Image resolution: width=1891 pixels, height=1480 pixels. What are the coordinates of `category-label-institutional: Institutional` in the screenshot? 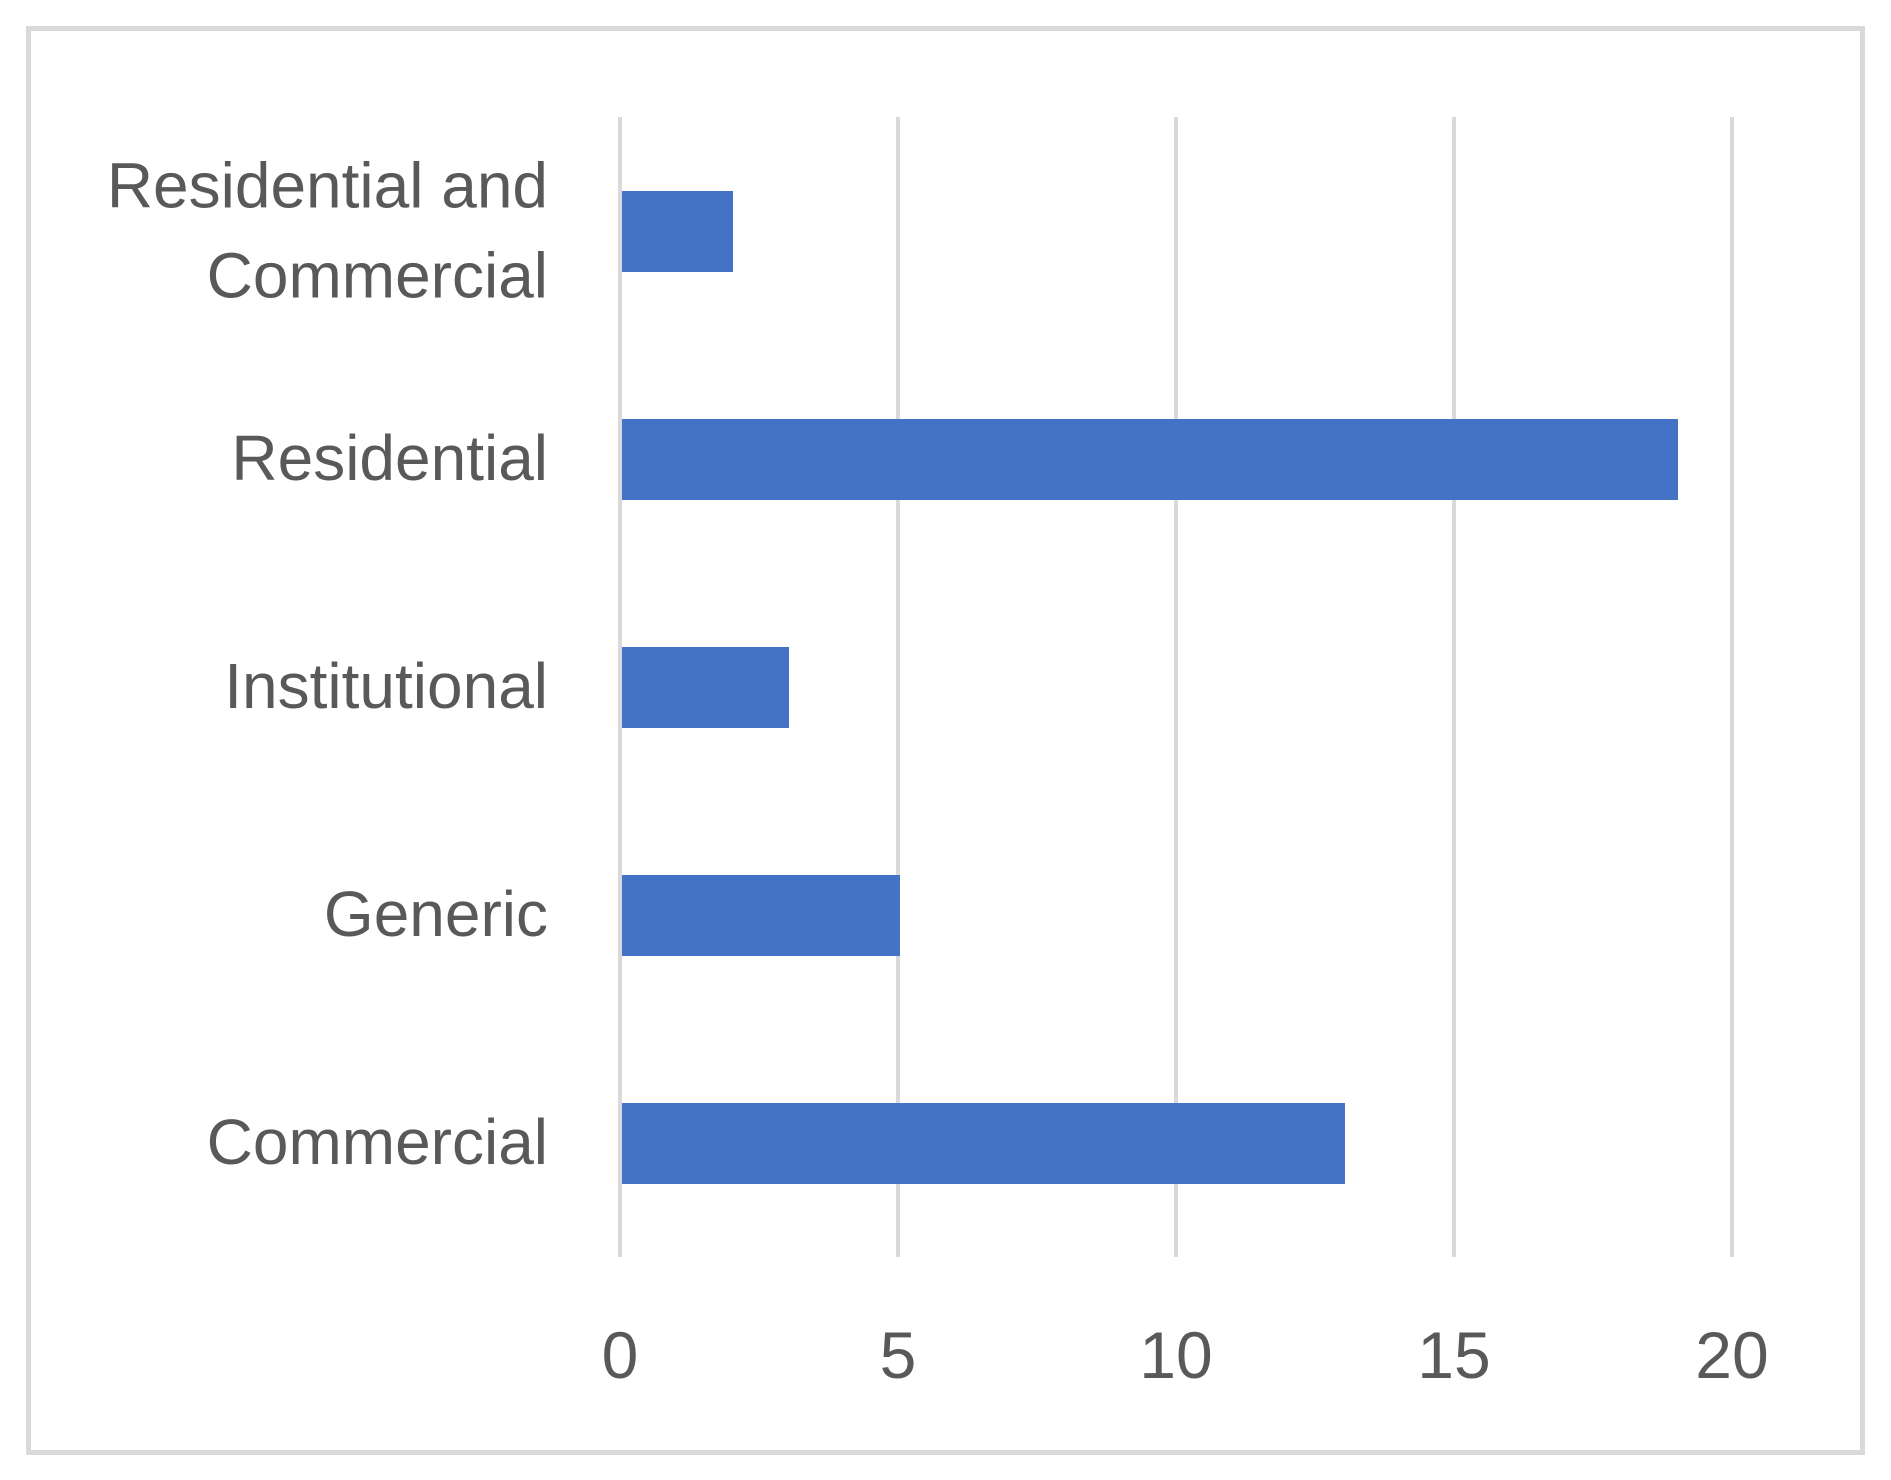 It's located at (386, 686).